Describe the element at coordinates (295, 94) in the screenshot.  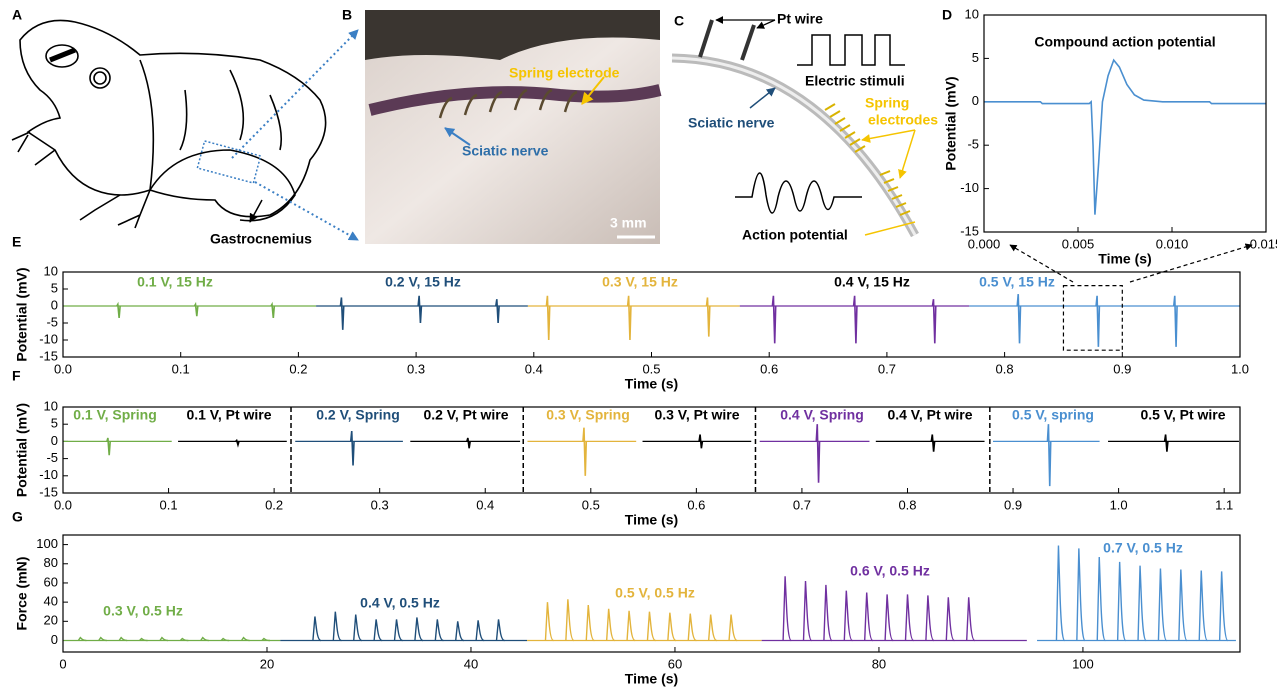
I see `zoom-line` at that location.